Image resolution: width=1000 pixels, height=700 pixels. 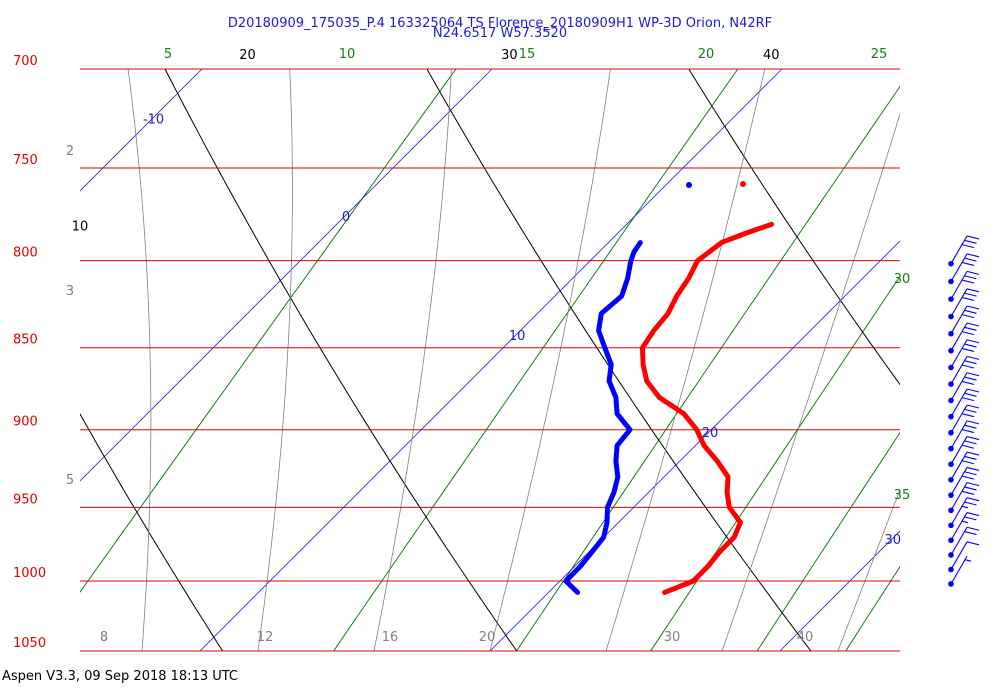 What do you see at coordinates (153, 119) in the screenshot?
I see `isotherm-label: -10` at bounding box center [153, 119].